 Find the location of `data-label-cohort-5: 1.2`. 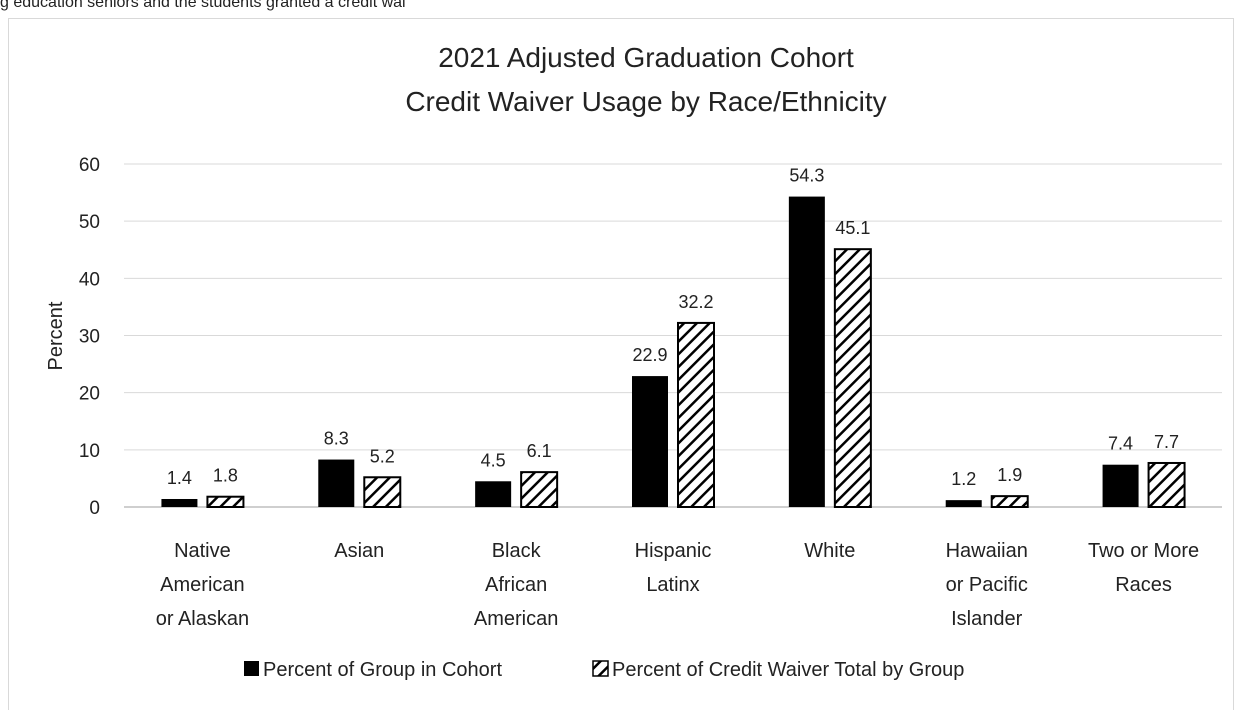

data-label-cohort-5: 1.2 is located at coordinates (963, 479).